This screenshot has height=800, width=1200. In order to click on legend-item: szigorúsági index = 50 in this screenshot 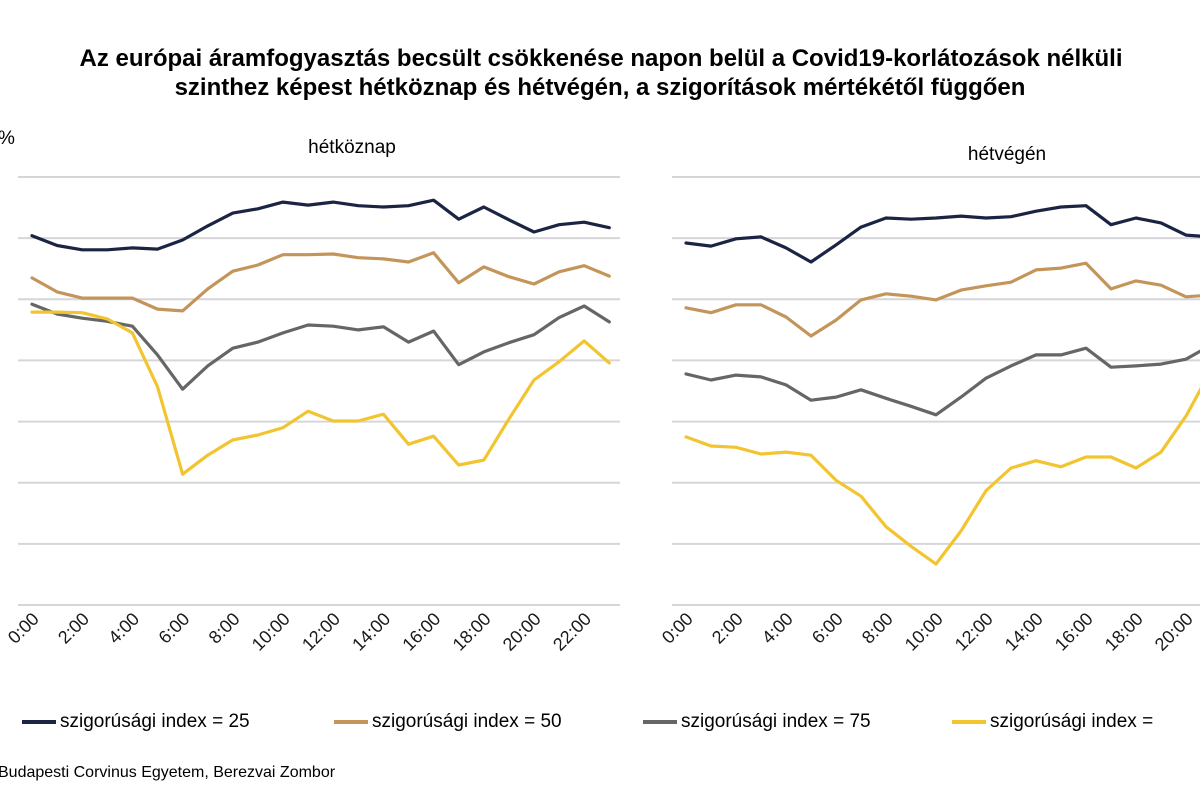, I will do `click(448, 722)`.